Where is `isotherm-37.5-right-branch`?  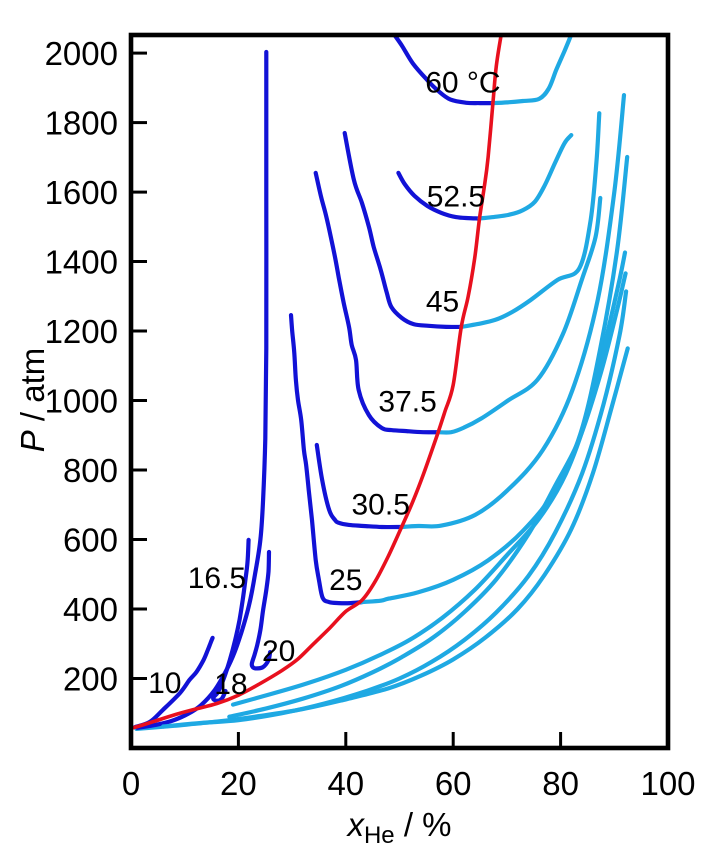
isotherm-37.5-right-branch is located at coordinates (519, 315).